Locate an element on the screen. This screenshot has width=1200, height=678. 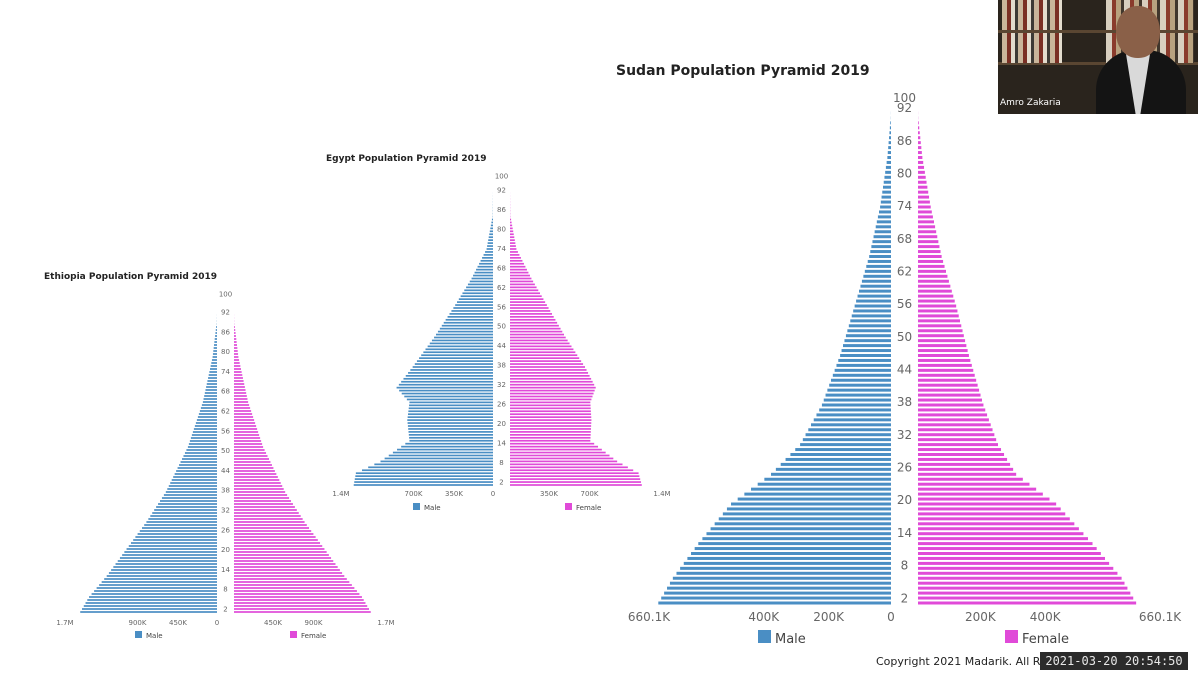
sudan-legend-male: Male is located at coordinates (790, 639).